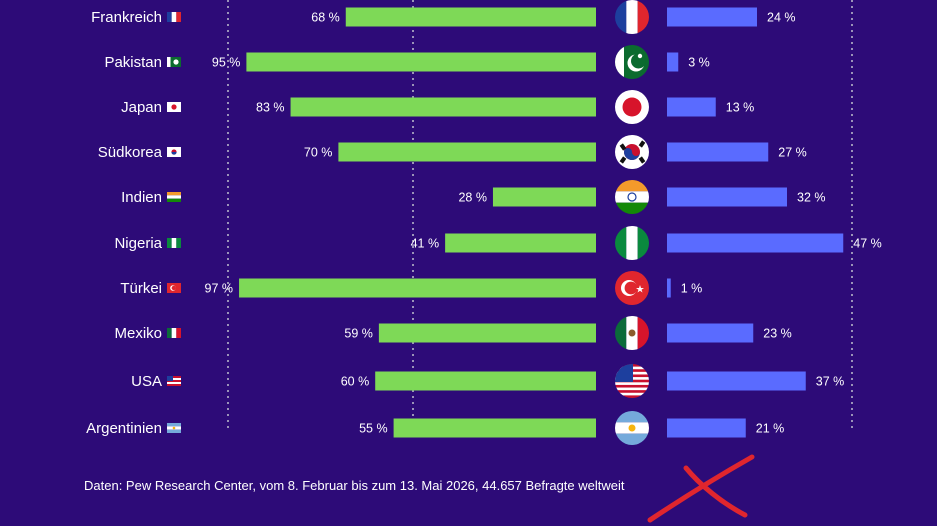 The width and height of the screenshot is (937, 526). Describe the element at coordinates (770, 429) in the screenshot. I see `value-label-blue: 21 %` at that location.